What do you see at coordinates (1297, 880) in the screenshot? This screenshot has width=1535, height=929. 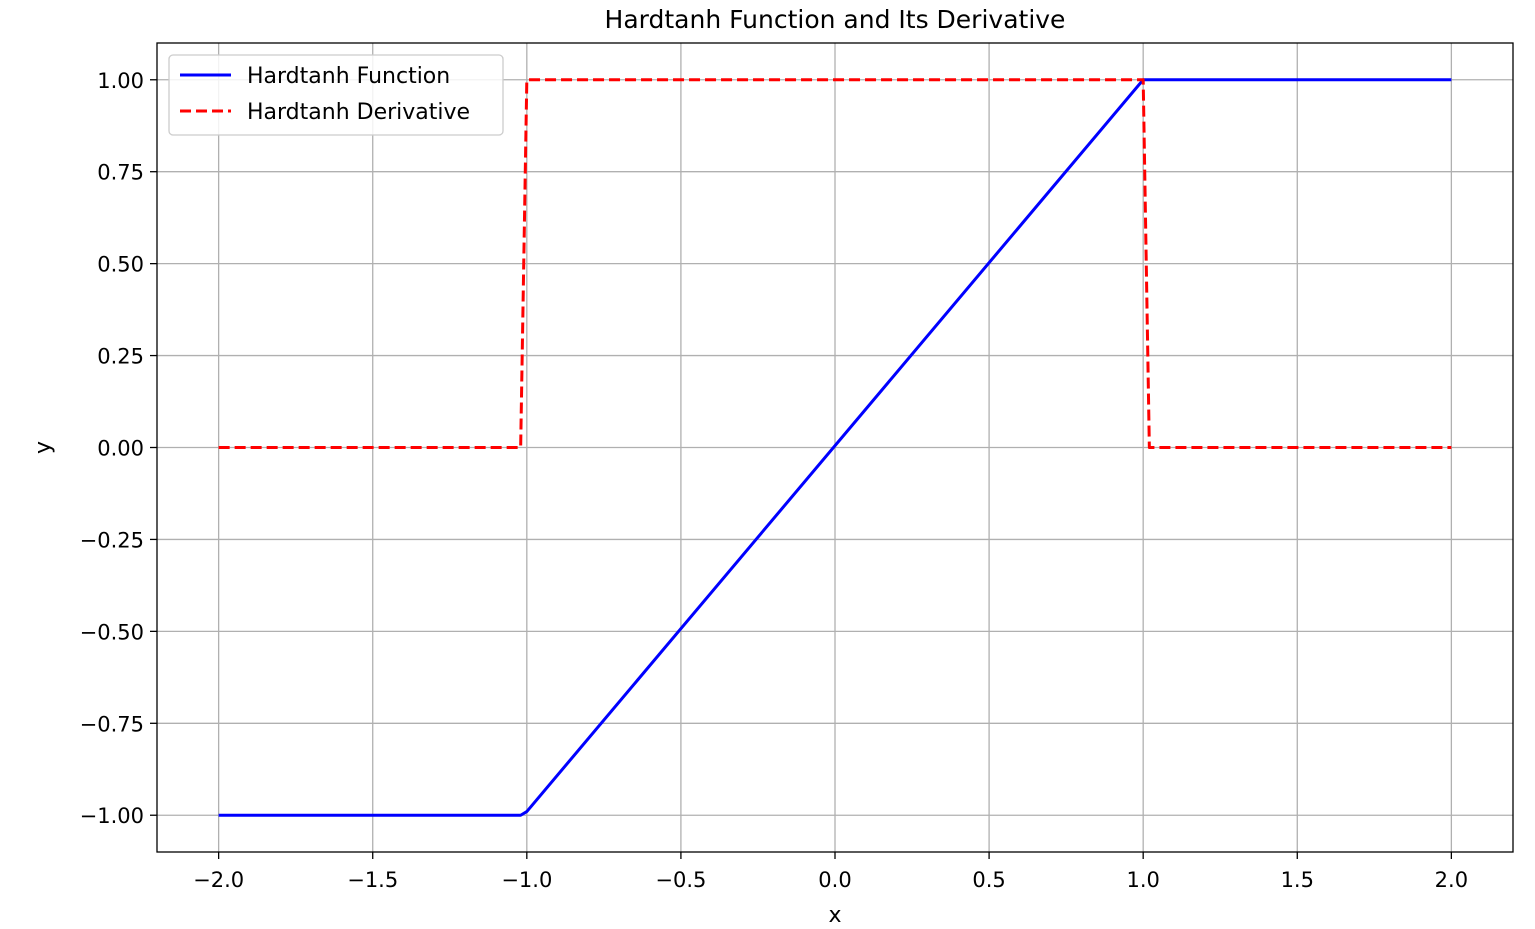 I see `x-tick-label: 1.5` at bounding box center [1297, 880].